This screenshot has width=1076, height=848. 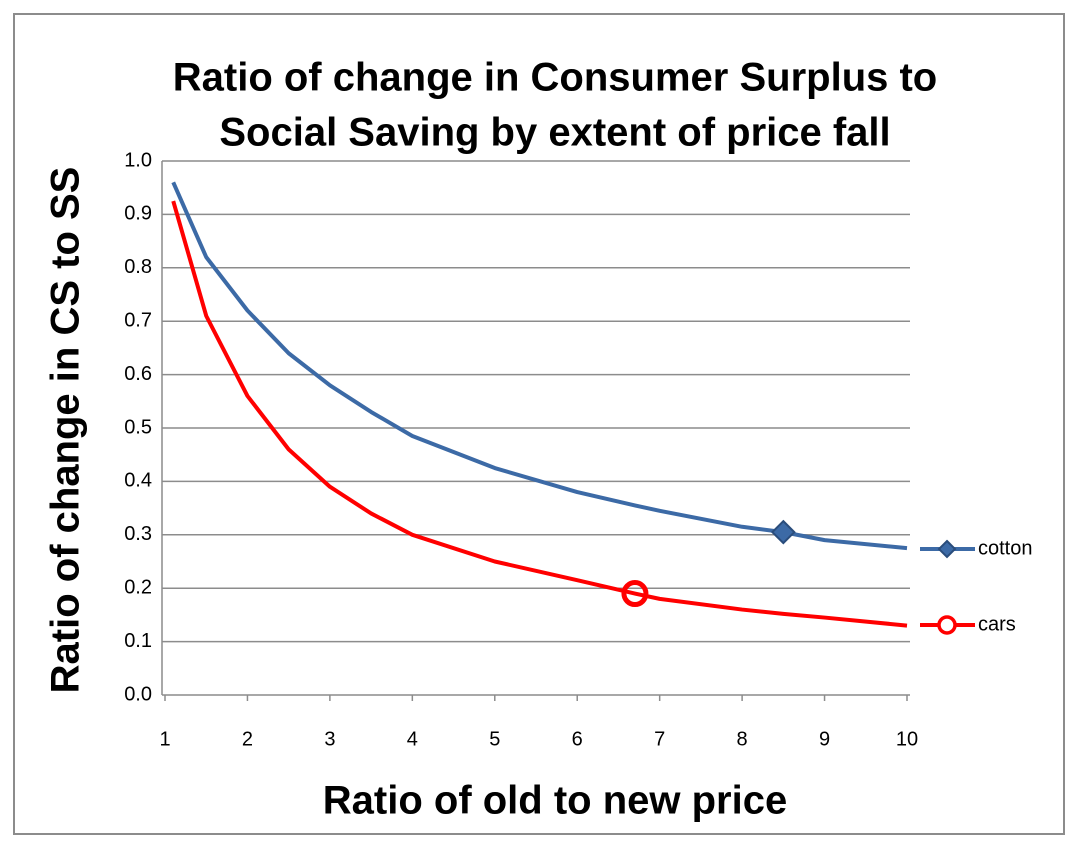 What do you see at coordinates (997, 624) in the screenshot?
I see `legend-label: cars` at bounding box center [997, 624].